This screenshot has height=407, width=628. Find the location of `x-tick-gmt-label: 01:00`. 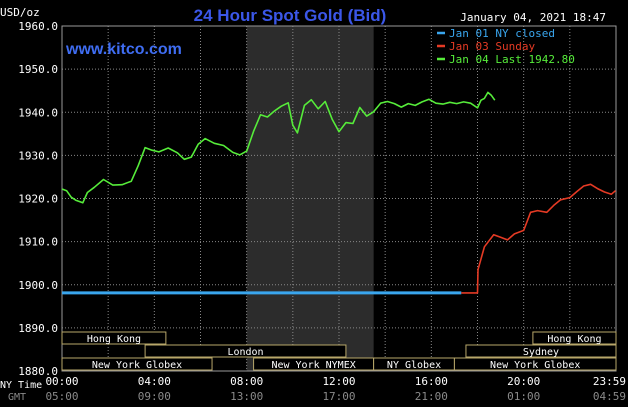

x-tick-gmt-label: 01:00 is located at coordinates (523, 396).